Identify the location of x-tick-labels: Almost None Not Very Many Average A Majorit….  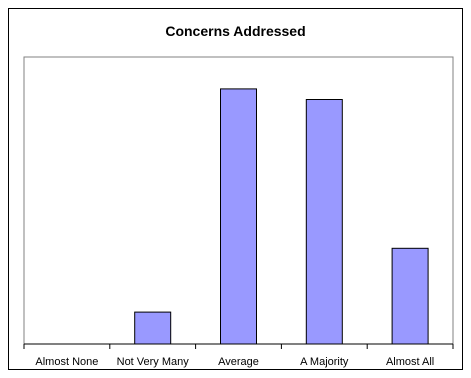
(234, 362).